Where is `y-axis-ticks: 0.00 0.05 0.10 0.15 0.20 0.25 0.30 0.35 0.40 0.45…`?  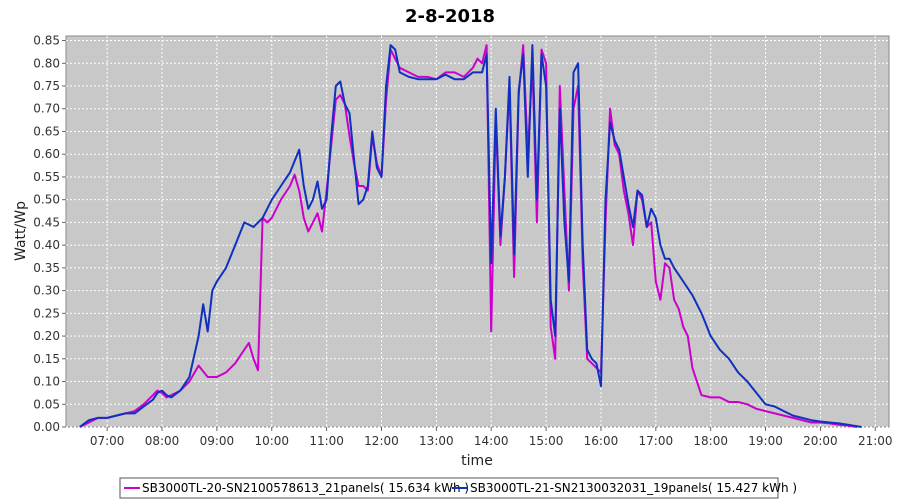
y-axis-ticks: 0.00 0.05 0.10 0.15 0.20 0.25 0.30 0.35 0.40 0.45… is located at coordinates (49, 234).